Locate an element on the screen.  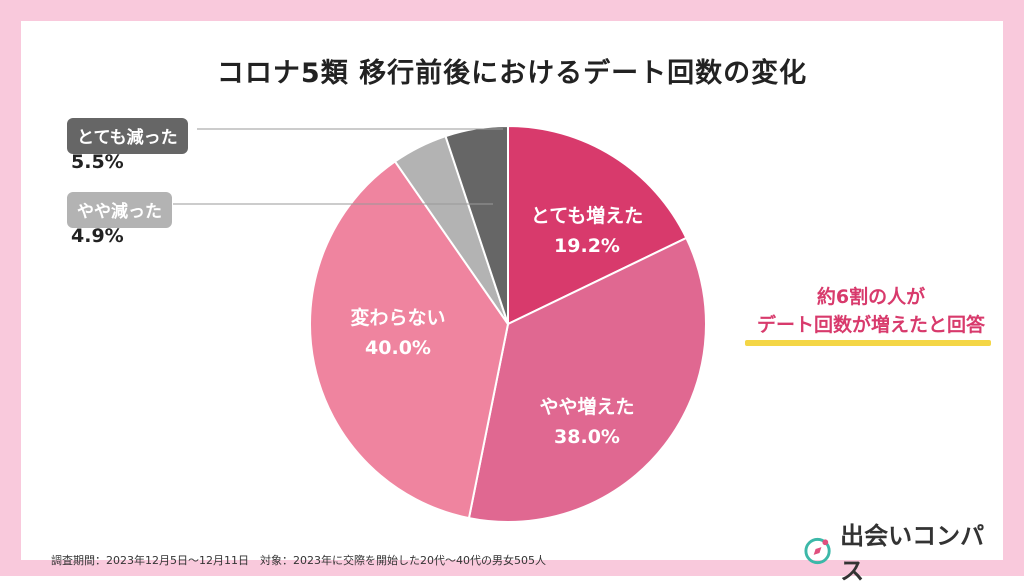
slice-label-name: 変わらない is located at coordinates (398, 318).